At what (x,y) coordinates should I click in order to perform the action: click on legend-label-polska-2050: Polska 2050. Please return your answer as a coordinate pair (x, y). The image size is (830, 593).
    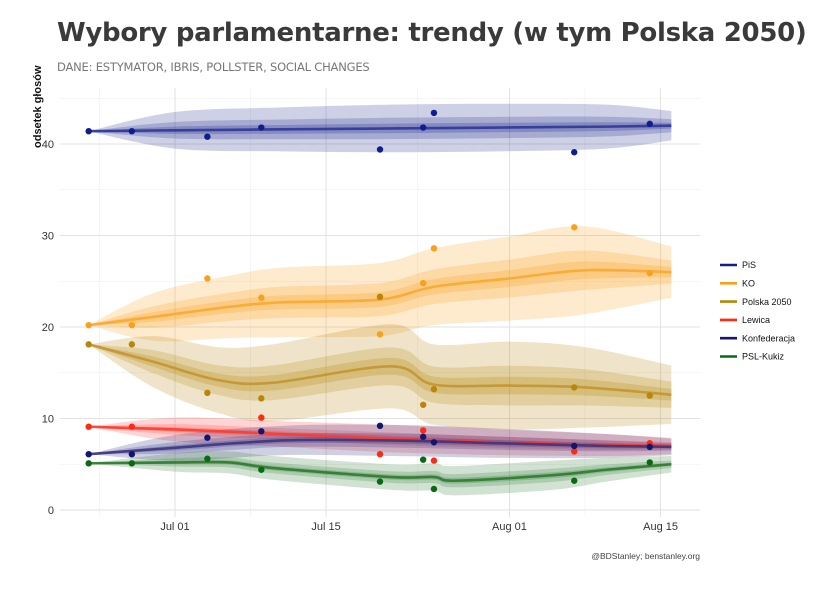
    Looking at the image, I should click on (767, 302).